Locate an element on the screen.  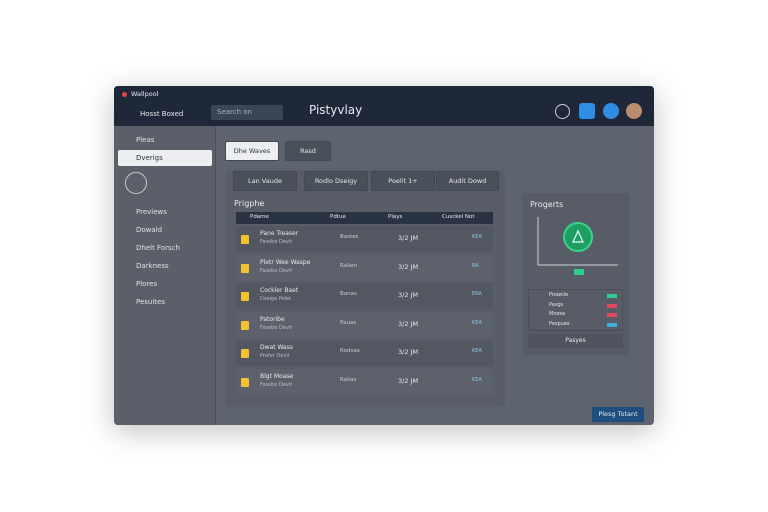
badge-icon is located at coordinates (578, 236).